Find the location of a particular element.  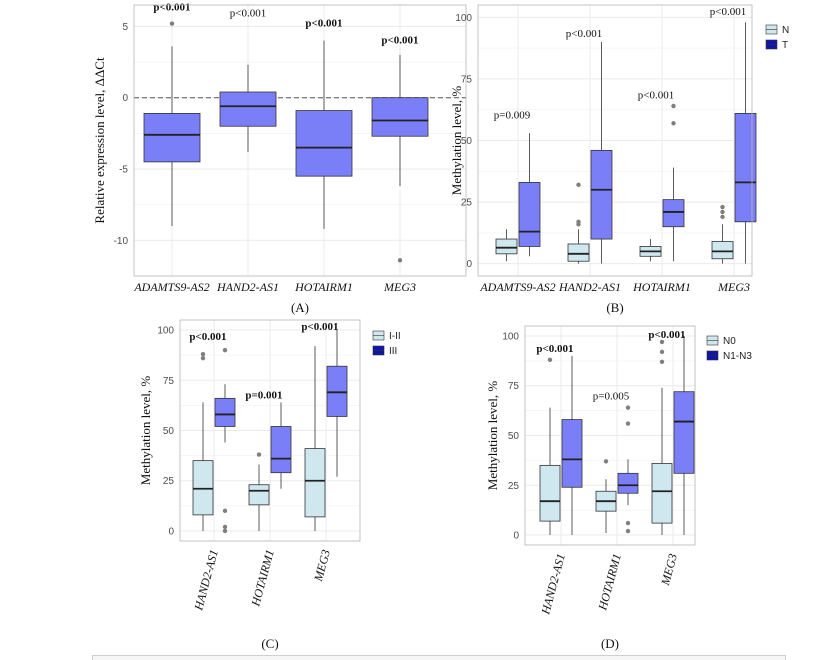

legend-label: N0 is located at coordinates (729, 341).